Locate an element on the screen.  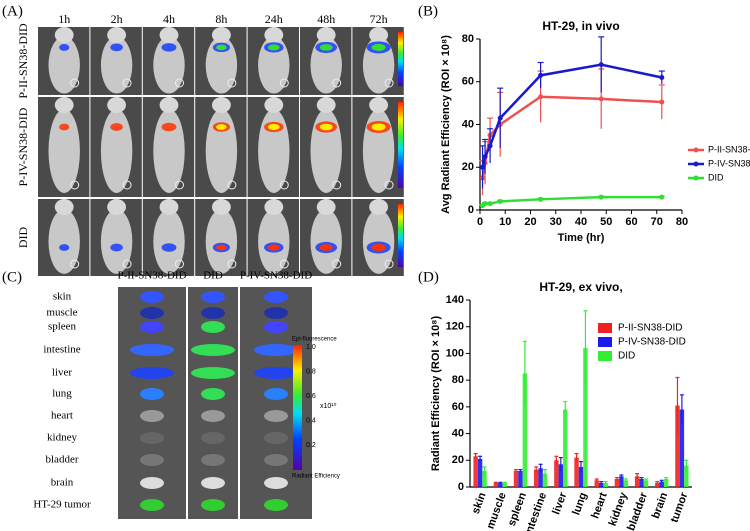
organ-label: heart is located at coordinates (62, 416).